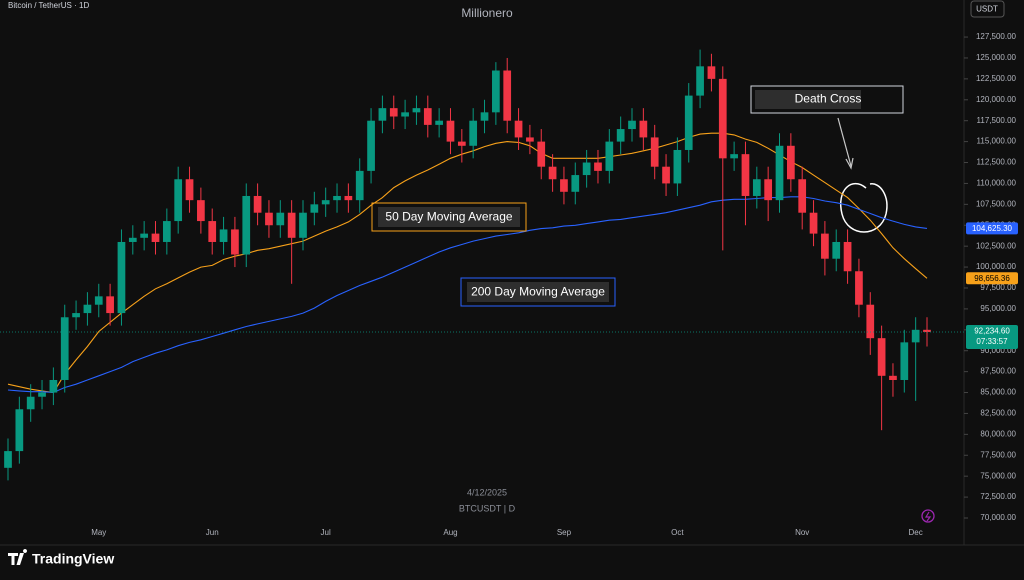 The height and width of the screenshot is (580, 1024). Describe the element at coordinates (864, 207) in the screenshot. I see `cross-circle` at that location.